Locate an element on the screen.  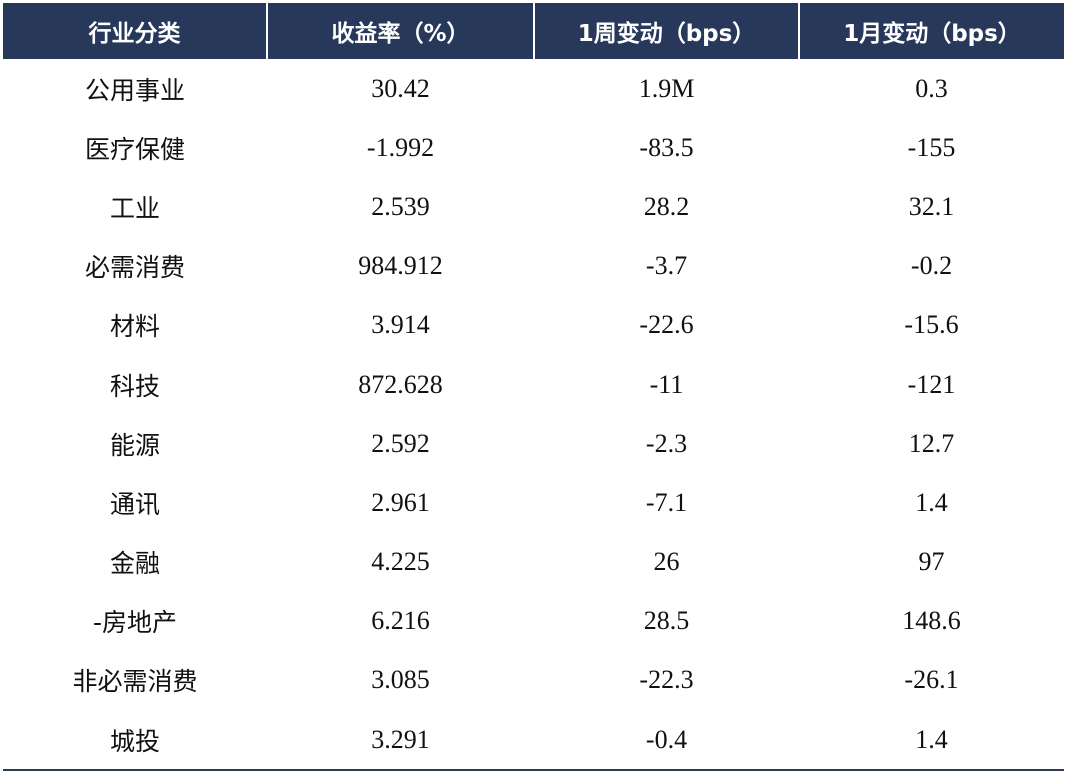
month-change-cell: -155 is located at coordinates (931, 147).